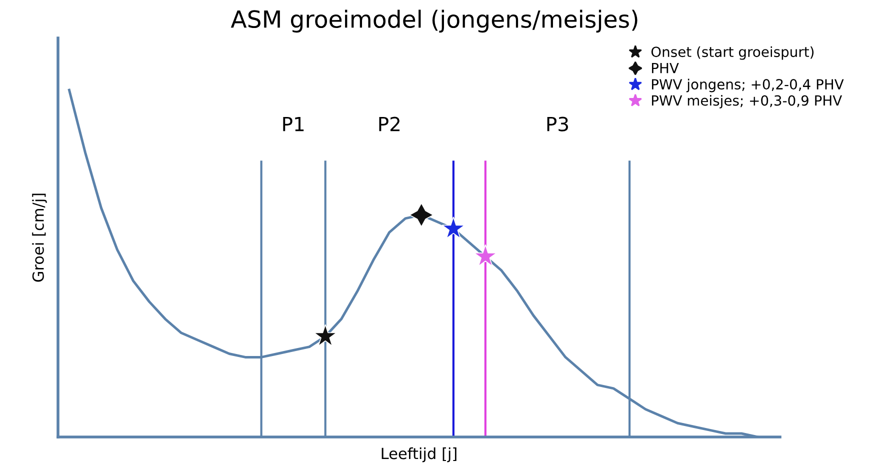 This screenshot has width=870, height=470. Describe the element at coordinates (665, 68) in the screenshot. I see `legend-label: PHV` at that location.